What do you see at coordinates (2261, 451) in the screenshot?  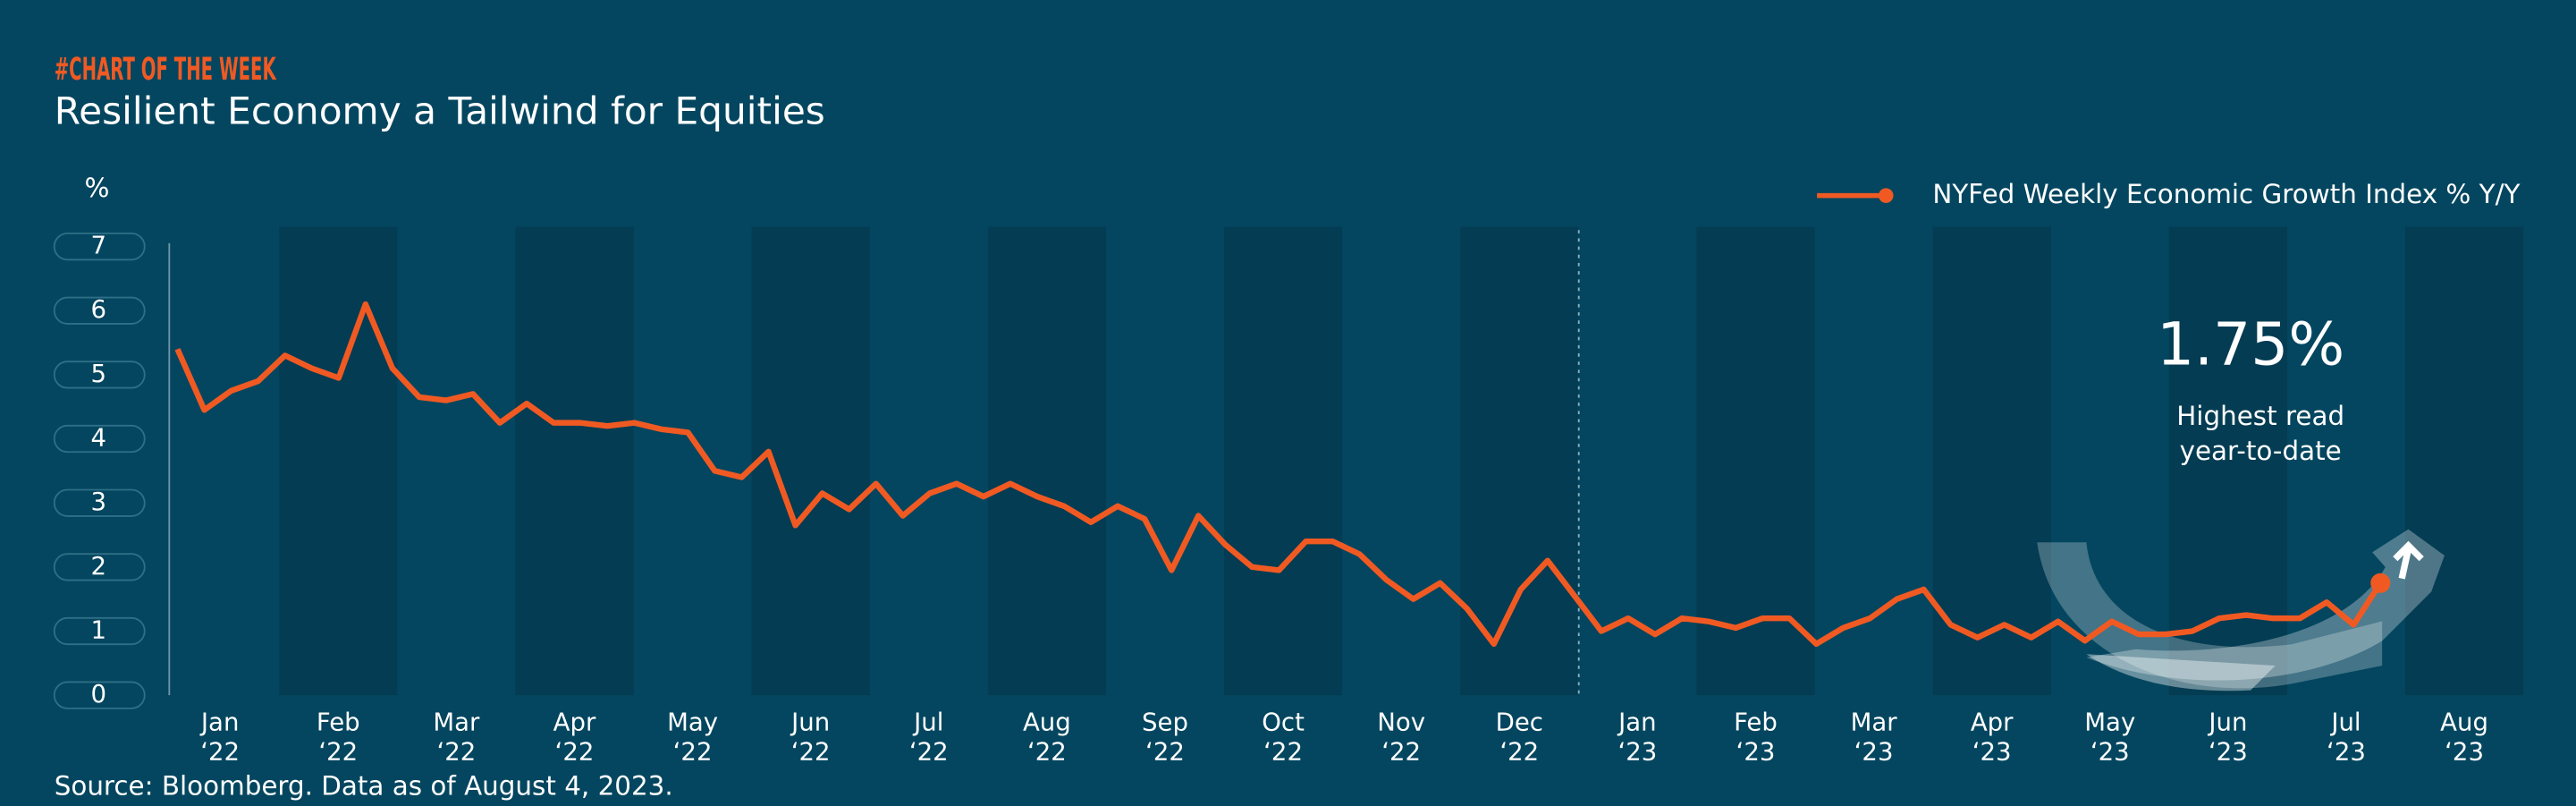 I see `annotation-text: year-to-date` at bounding box center [2261, 451].